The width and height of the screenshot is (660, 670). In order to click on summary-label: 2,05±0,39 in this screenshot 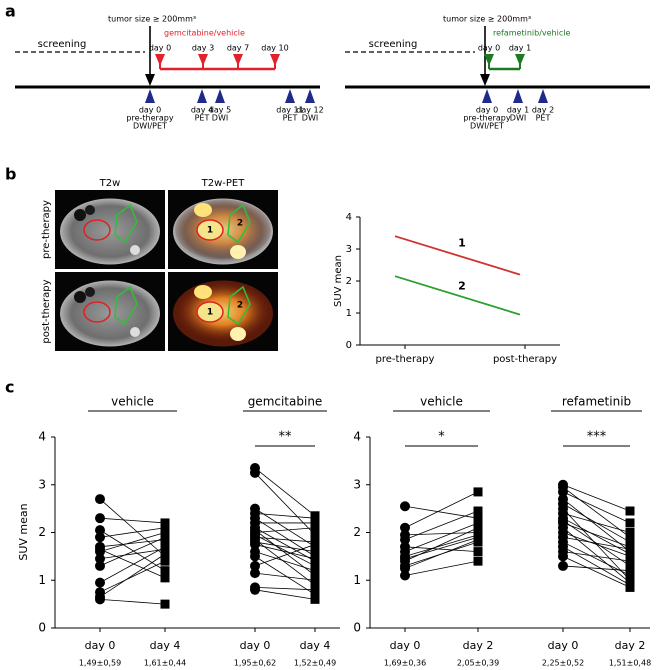, I will do `click(478, 663)`.